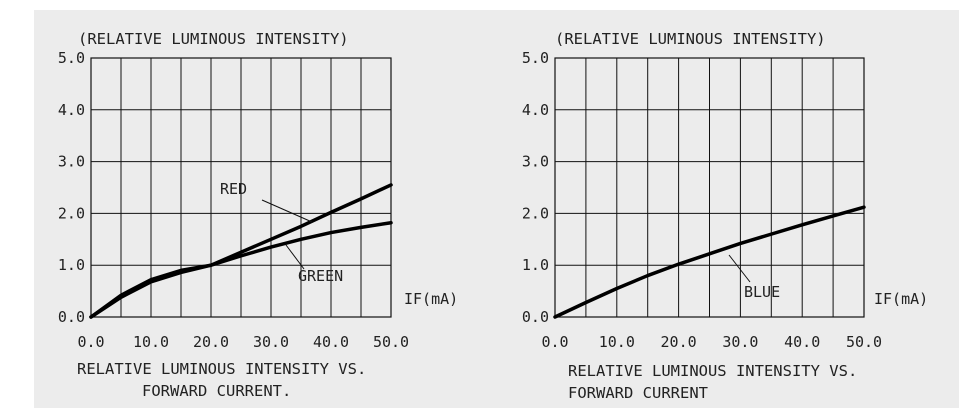  I want to click on caption-line-2: FORWARD CURRENT, so click(638, 393).